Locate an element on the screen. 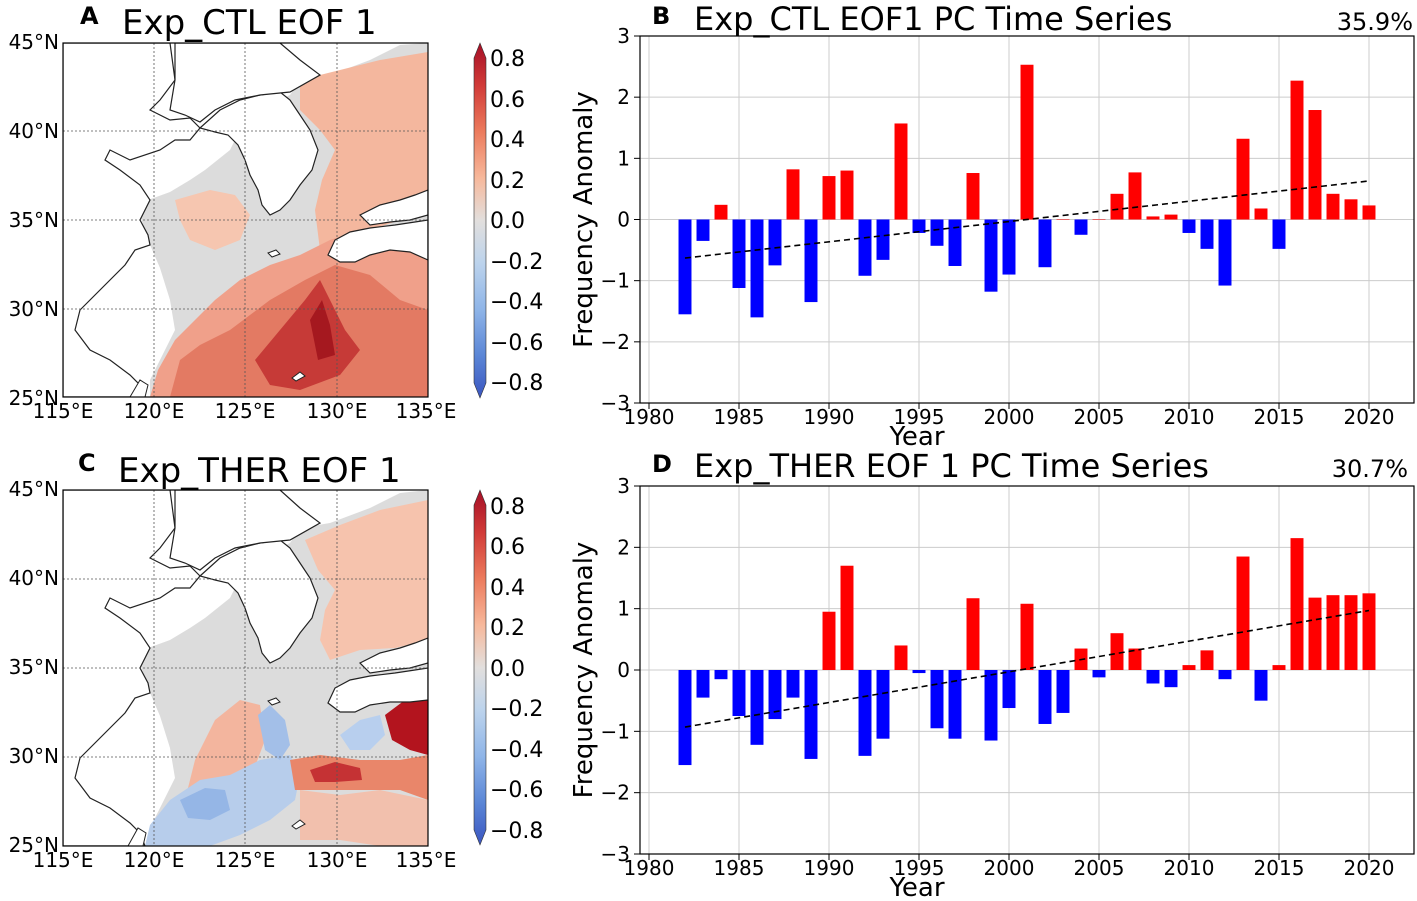  bar-2009 is located at coordinates (1171, 679).